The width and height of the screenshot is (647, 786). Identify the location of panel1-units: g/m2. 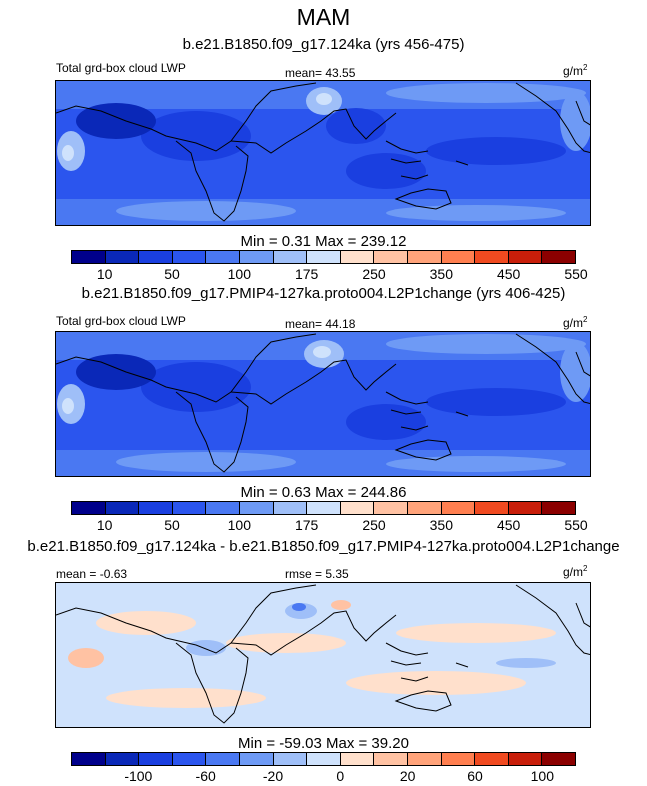
(575, 71).